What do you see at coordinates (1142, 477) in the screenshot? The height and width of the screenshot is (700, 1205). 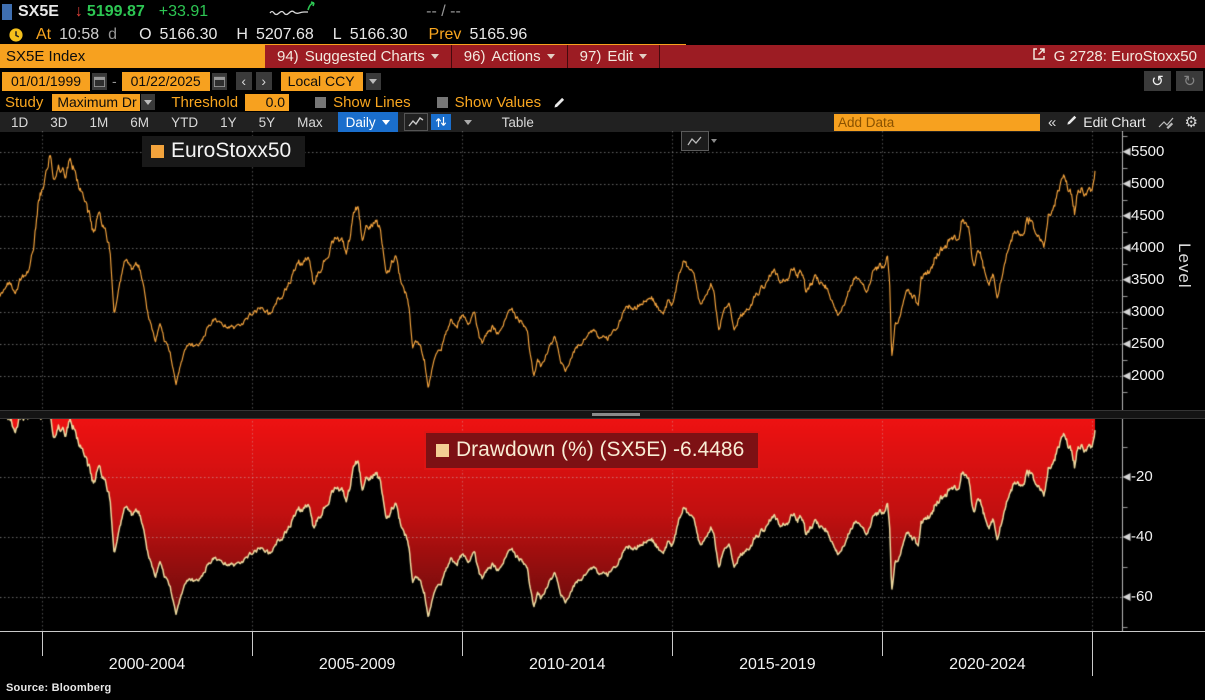 I see `y-tick-label: -20` at bounding box center [1142, 477].